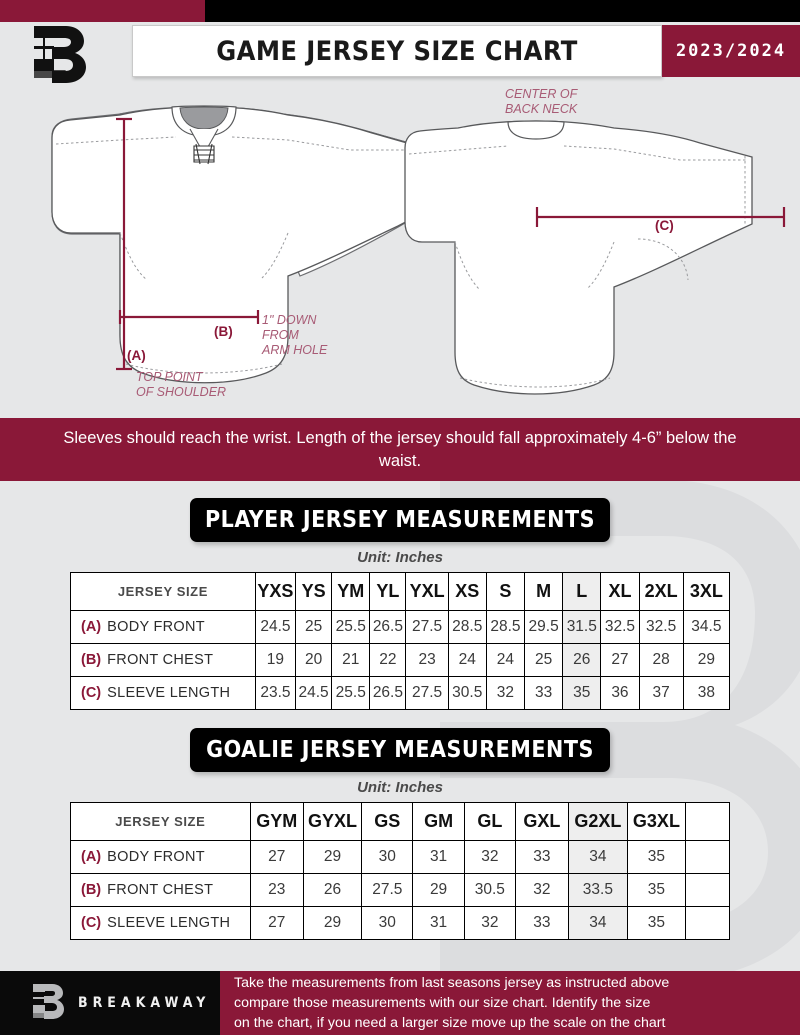  Describe the element at coordinates (706, 693) in the screenshot. I see `measurement-value-cell: 38` at that location.